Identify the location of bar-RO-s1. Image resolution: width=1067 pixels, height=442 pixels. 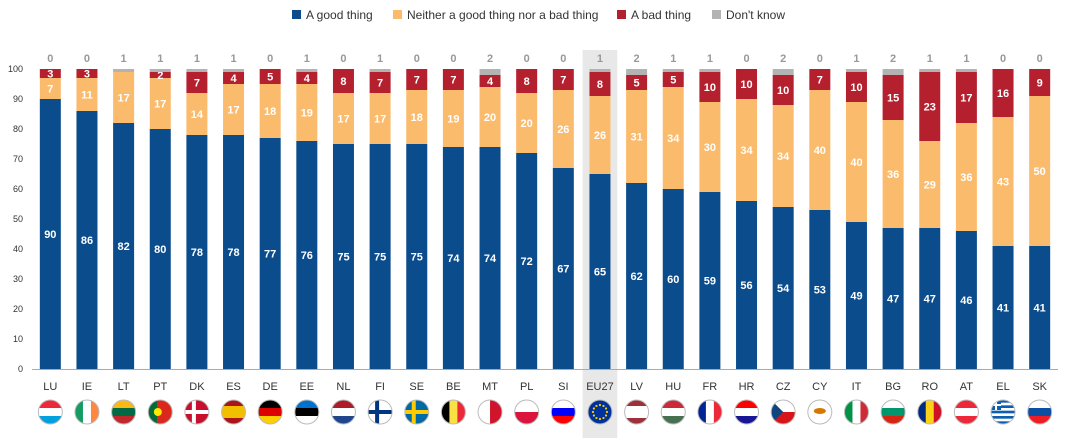
(930, 184).